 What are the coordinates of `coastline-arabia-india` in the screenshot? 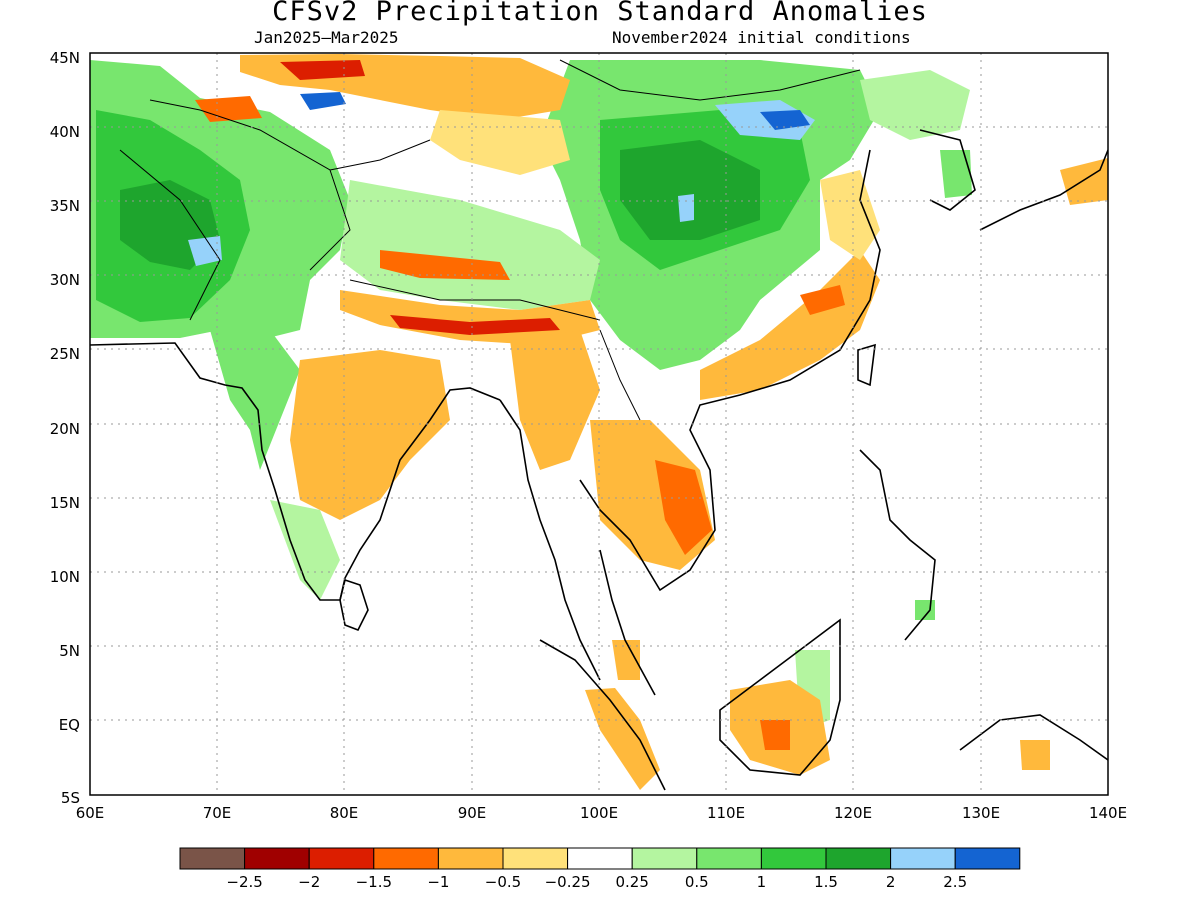 It's located at (295, 471).